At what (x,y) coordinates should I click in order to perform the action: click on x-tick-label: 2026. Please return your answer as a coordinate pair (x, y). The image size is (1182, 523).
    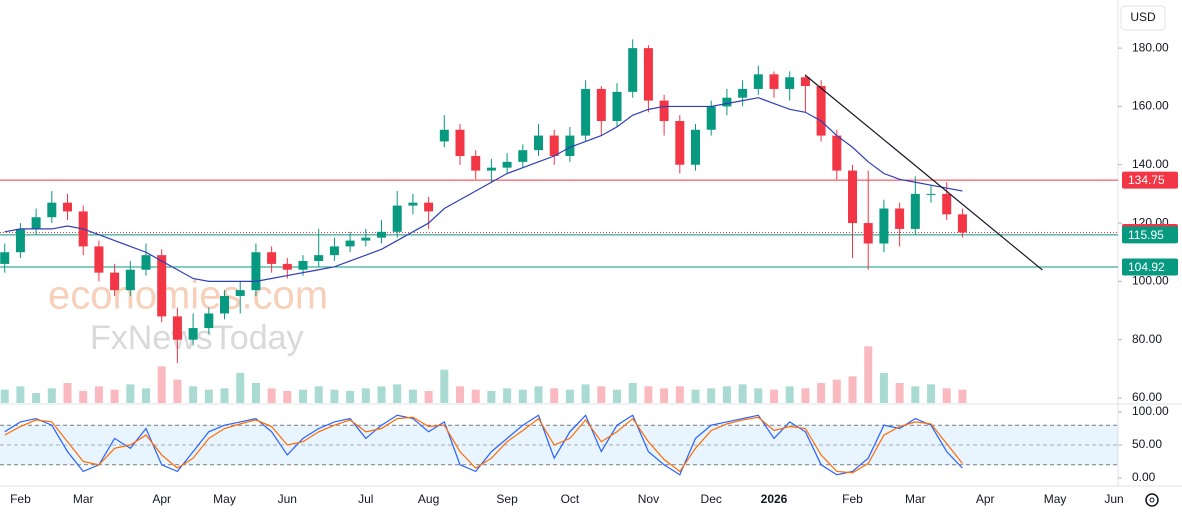
    Looking at the image, I should click on (774, 499).